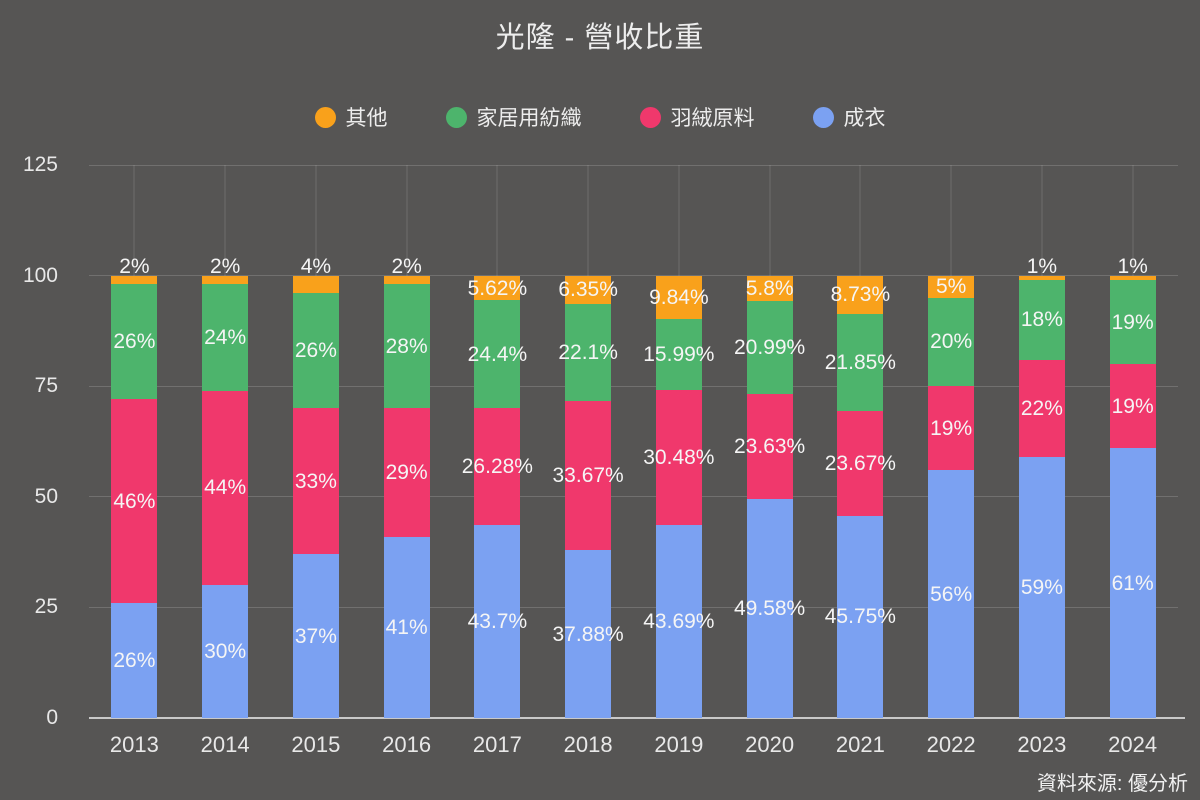  Describe the element at coordinates (860, 463) in the screenshot. I see `bar-segment-down-material-2021` at that location.